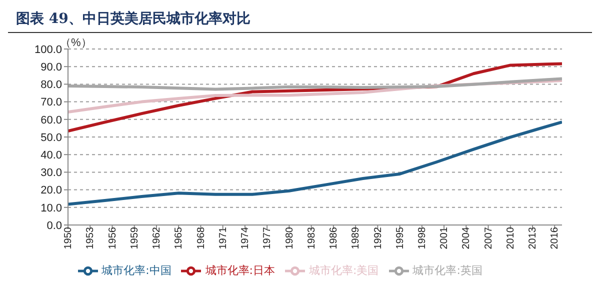  I want to click on y-axis-title: （%）, so click(76, 42).